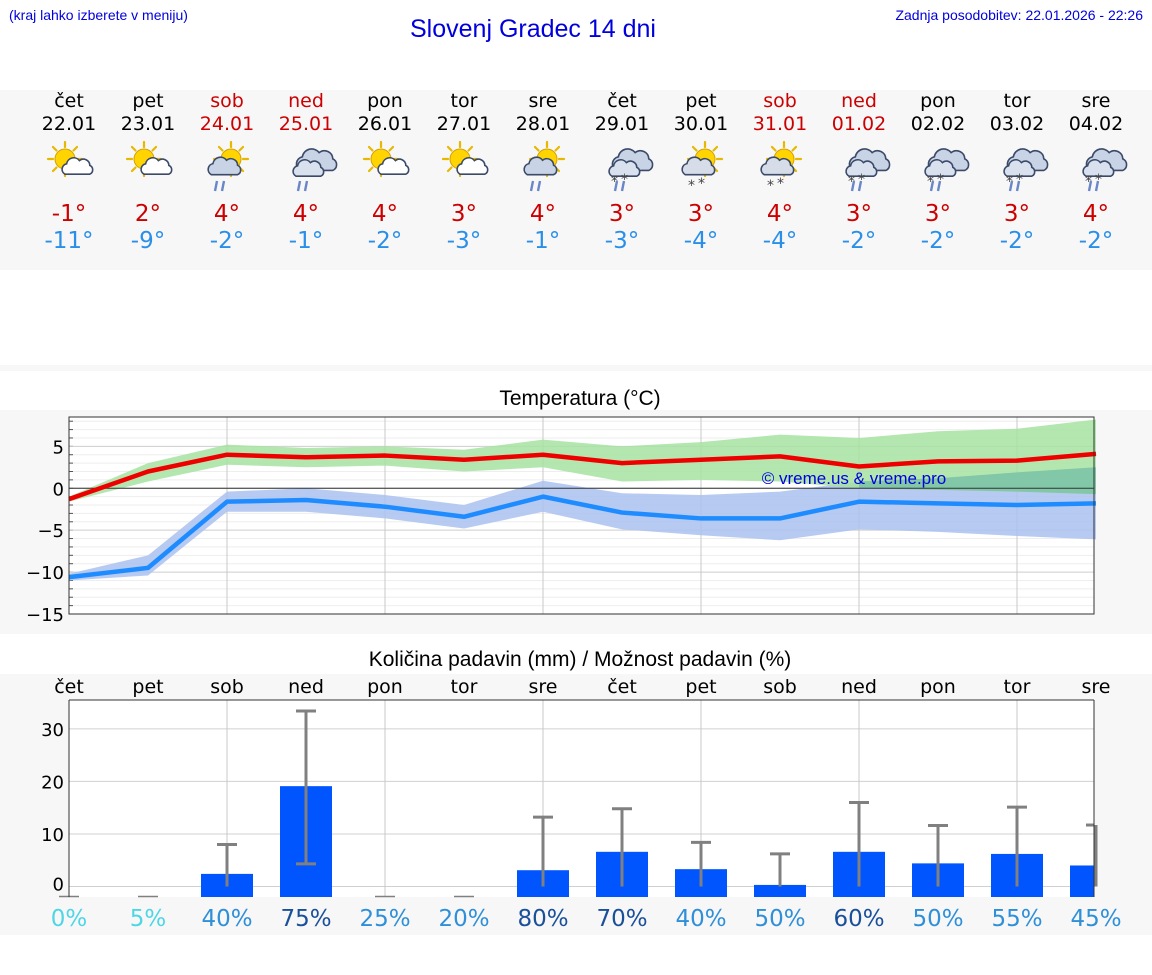 This screenshot has width=1152, height=975. I want to click on precip-probability: 0%, so click(69, 919).